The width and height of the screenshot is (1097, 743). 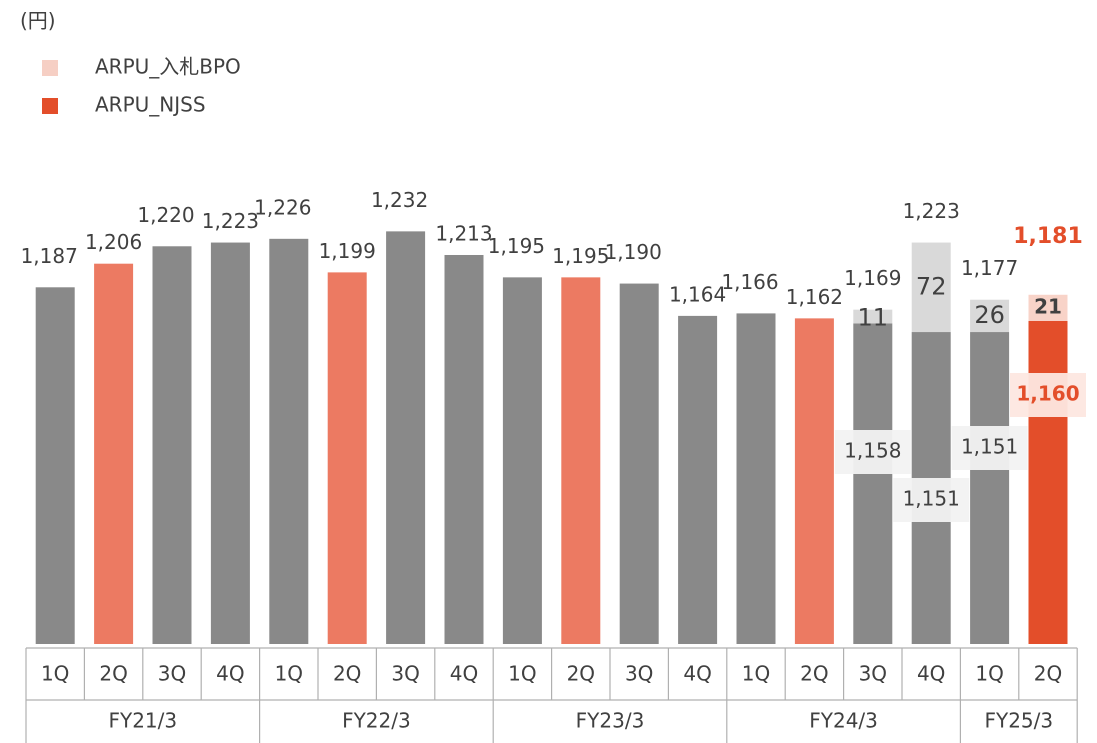 I want to click on group-label: FY21/3, so click(x=142, y=721).